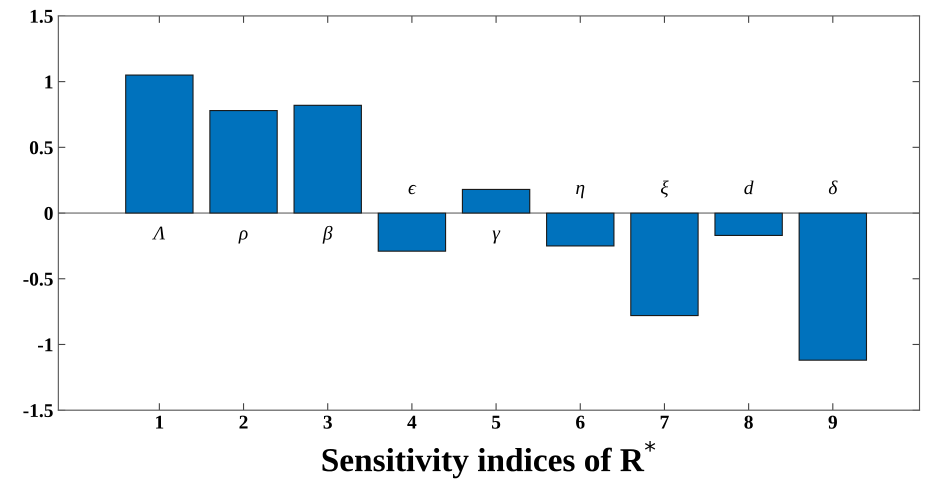 The width and height of the screenshot is (926, 482). Describe the element at coordinates (328, 422) in the screenshot. I see `x-tick-label: 3` at that location.